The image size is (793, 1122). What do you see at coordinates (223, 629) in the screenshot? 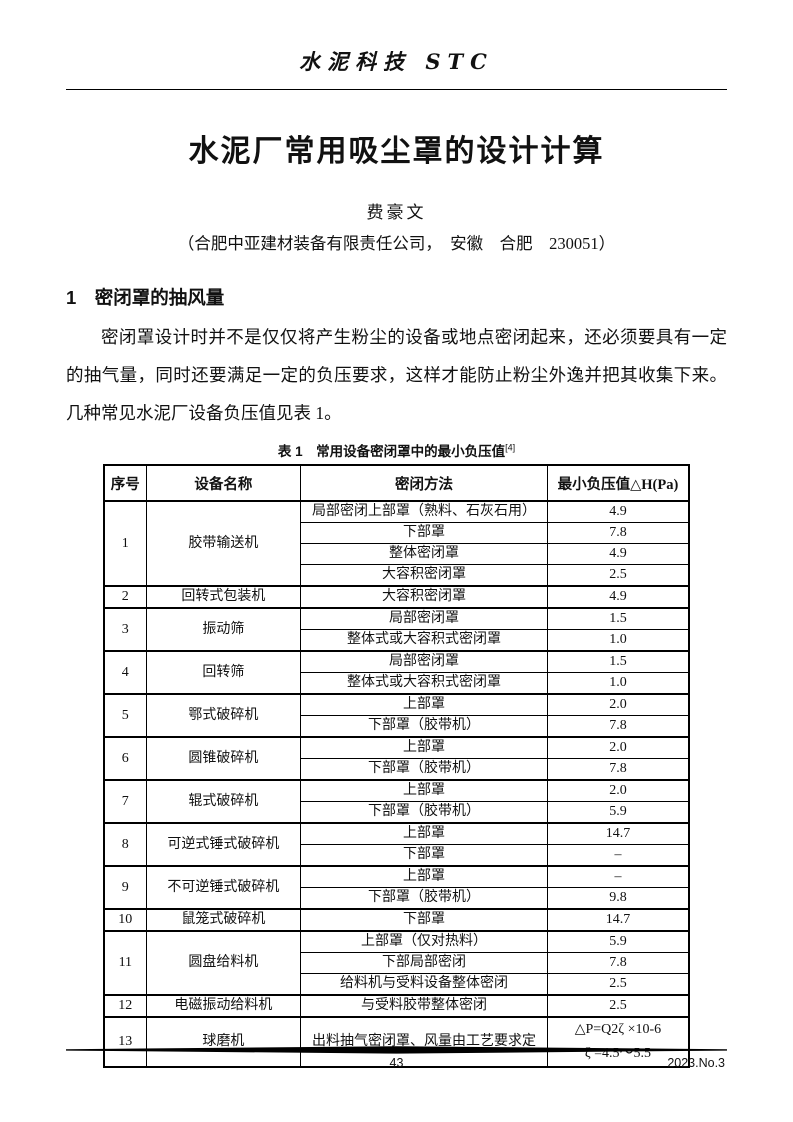
I see `cell-device-name: 振动筛` at bounding box center [223, 629].